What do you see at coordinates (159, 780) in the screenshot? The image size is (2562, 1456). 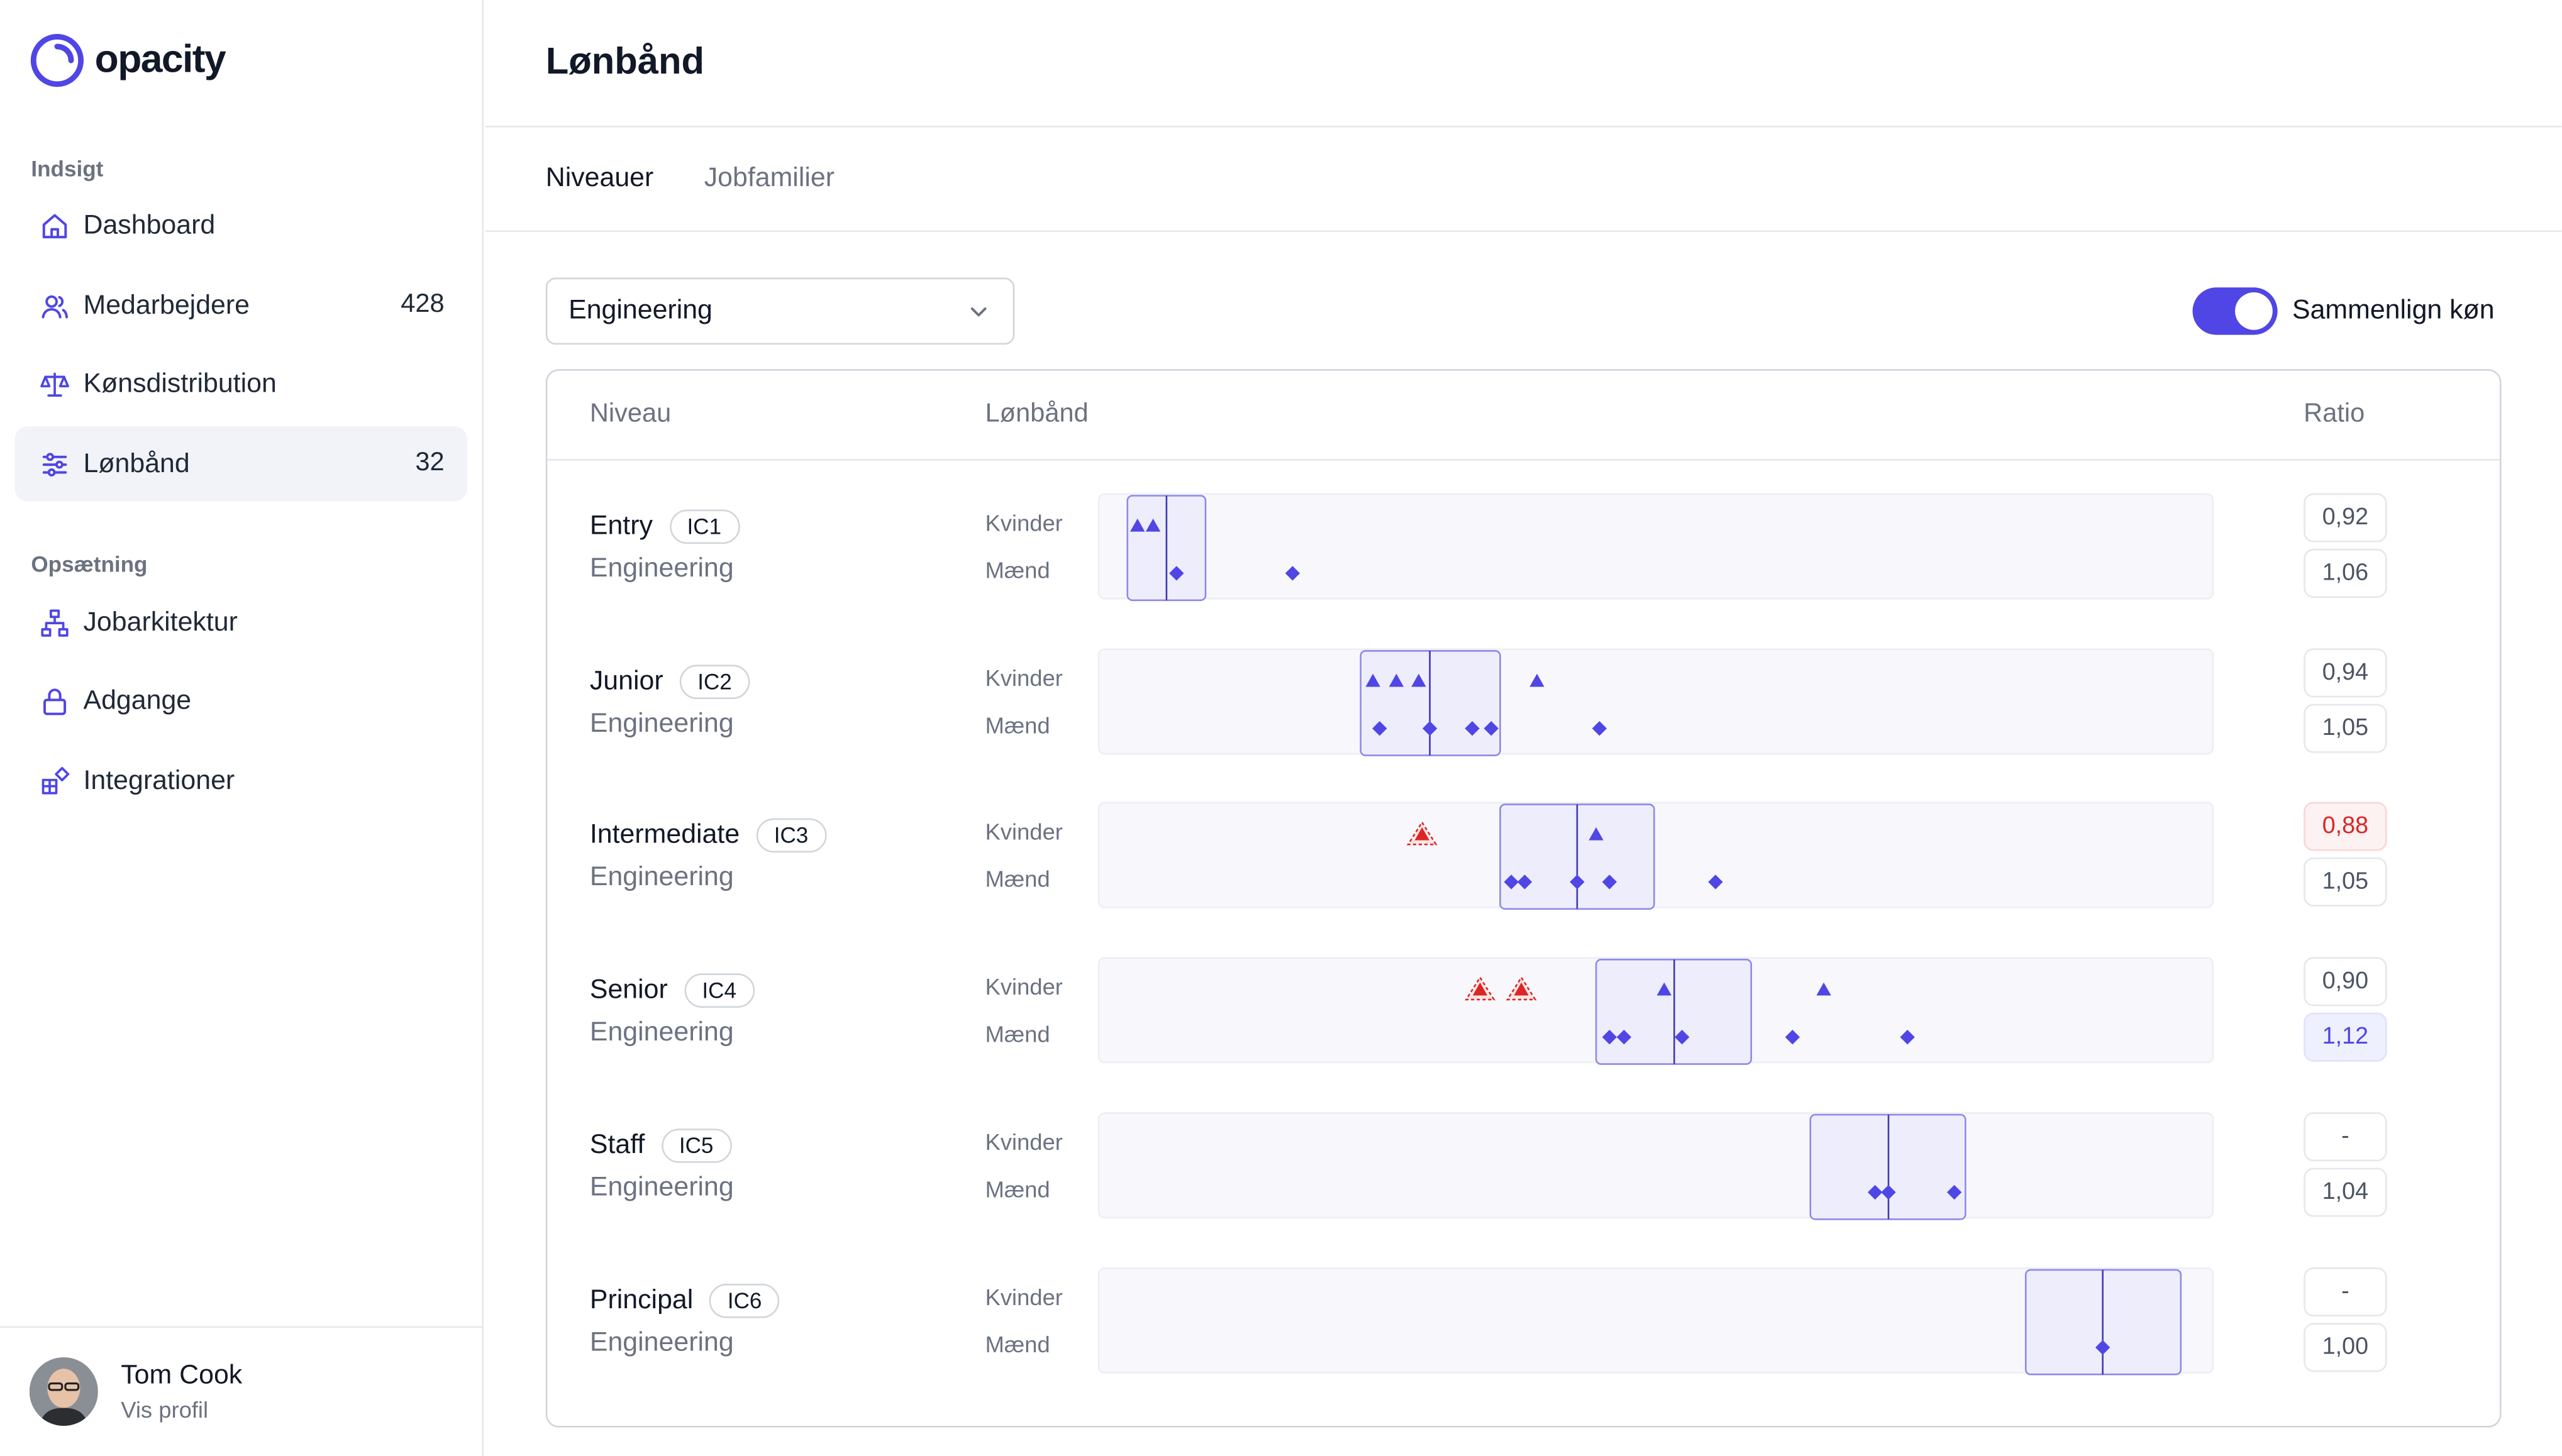 I see `sidebar-item-label: Integrationer` at bounding box center [159, 780].